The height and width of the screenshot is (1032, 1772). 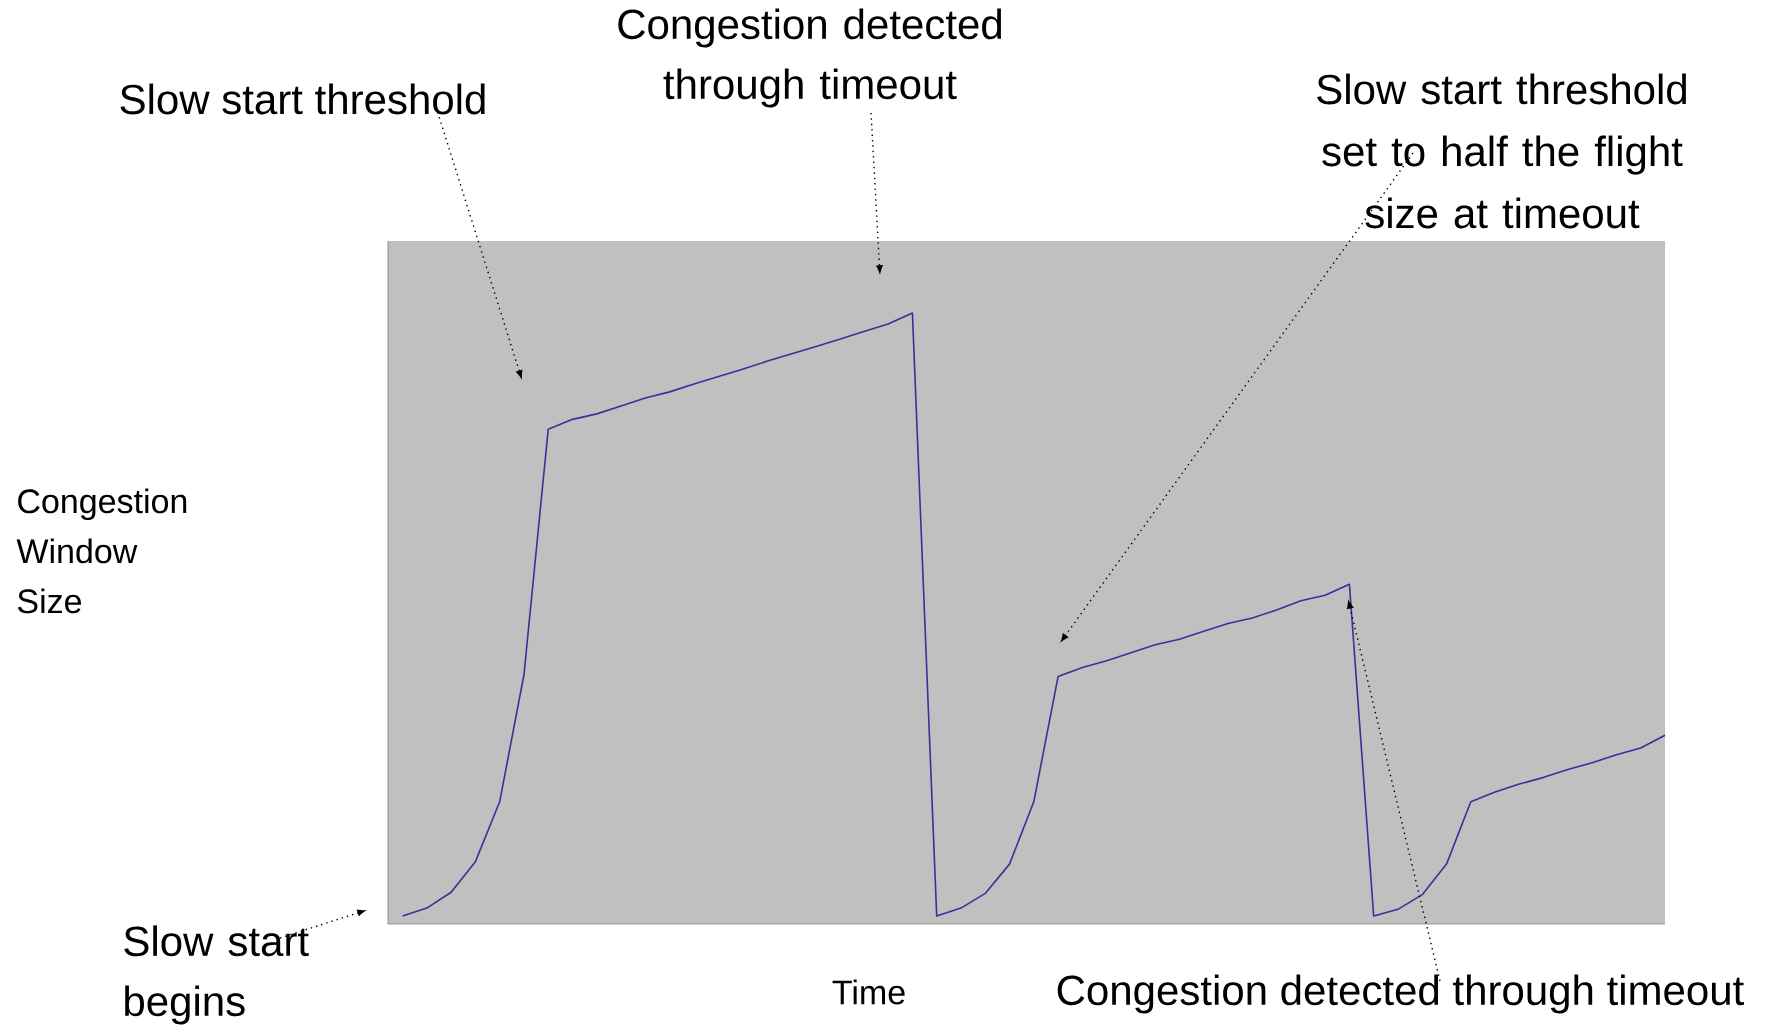 I want to click on text: Slow start begins, so click(x=216, y=975).